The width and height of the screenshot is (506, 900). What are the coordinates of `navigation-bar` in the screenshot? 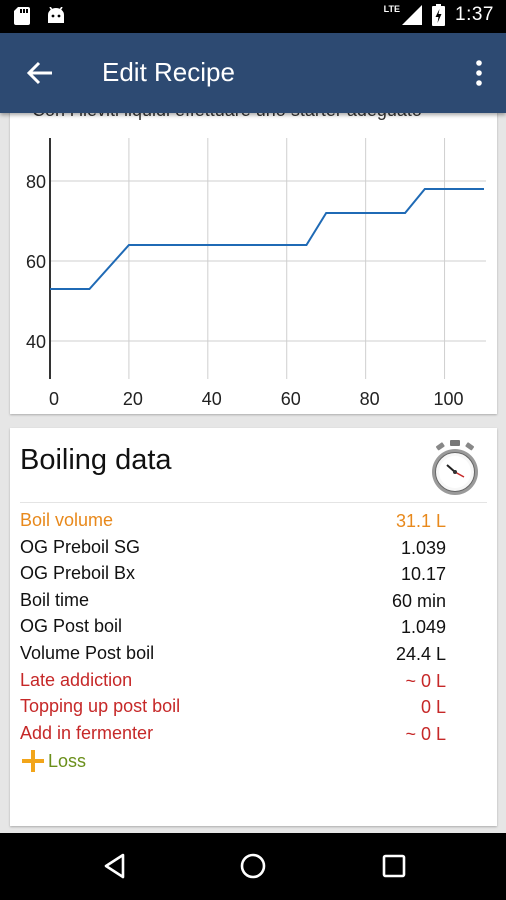 It's located at (253, 866).